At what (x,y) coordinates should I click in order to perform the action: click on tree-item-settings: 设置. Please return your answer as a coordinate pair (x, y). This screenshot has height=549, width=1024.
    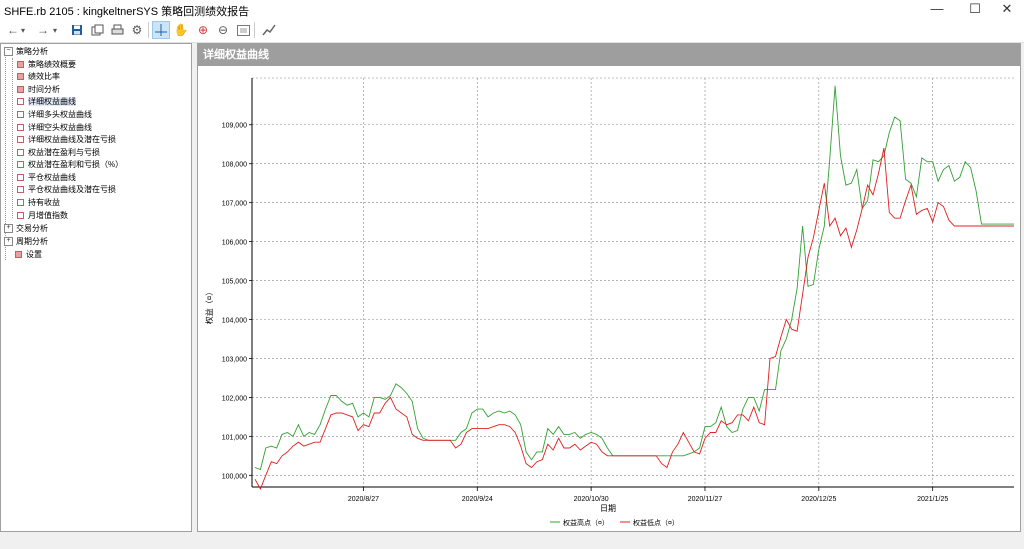
    Looking at the image, I should click on (28, 255).